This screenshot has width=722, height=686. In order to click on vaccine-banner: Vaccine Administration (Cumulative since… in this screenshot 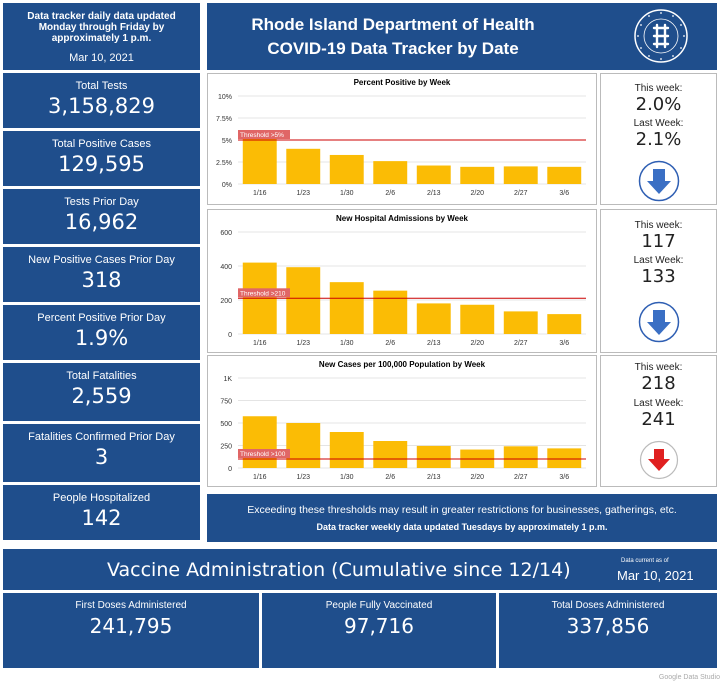, I will do `click(360, 569)`.